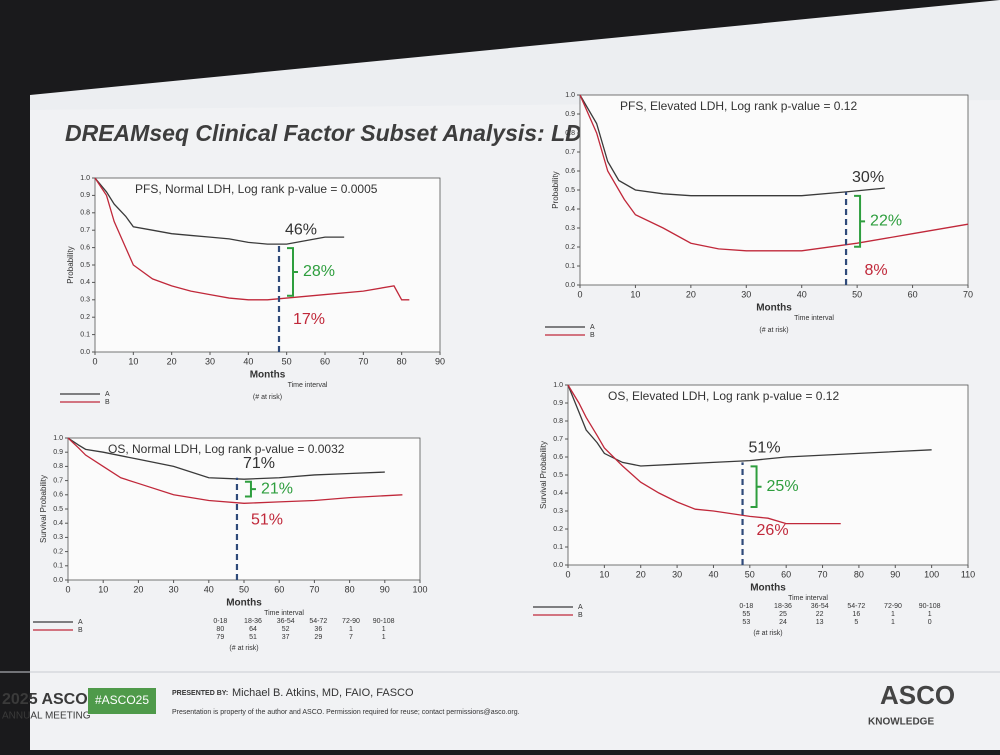  I want to click on lower-annotation: 26%, so click(773, 530).